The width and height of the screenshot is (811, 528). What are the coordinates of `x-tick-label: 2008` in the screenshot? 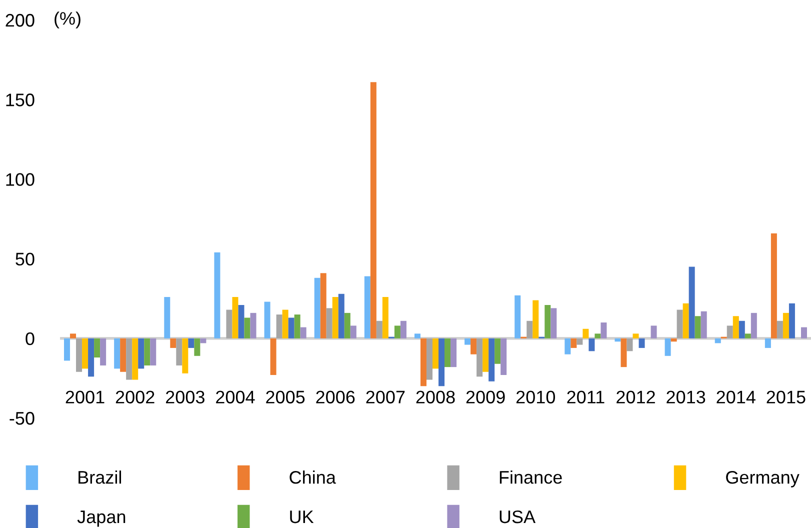 It's located at (435, 397).